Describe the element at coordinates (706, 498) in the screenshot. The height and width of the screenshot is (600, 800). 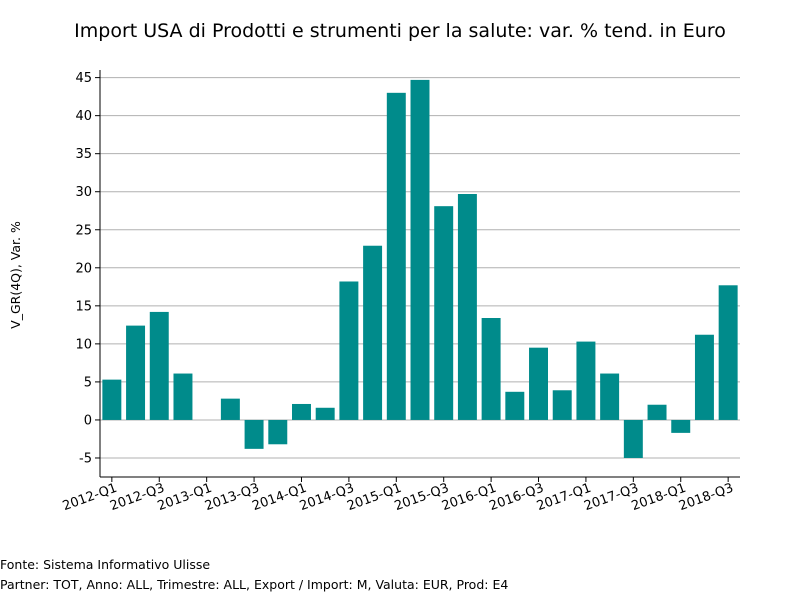
I see `x-tick-label: 2018-Q3` at that location.